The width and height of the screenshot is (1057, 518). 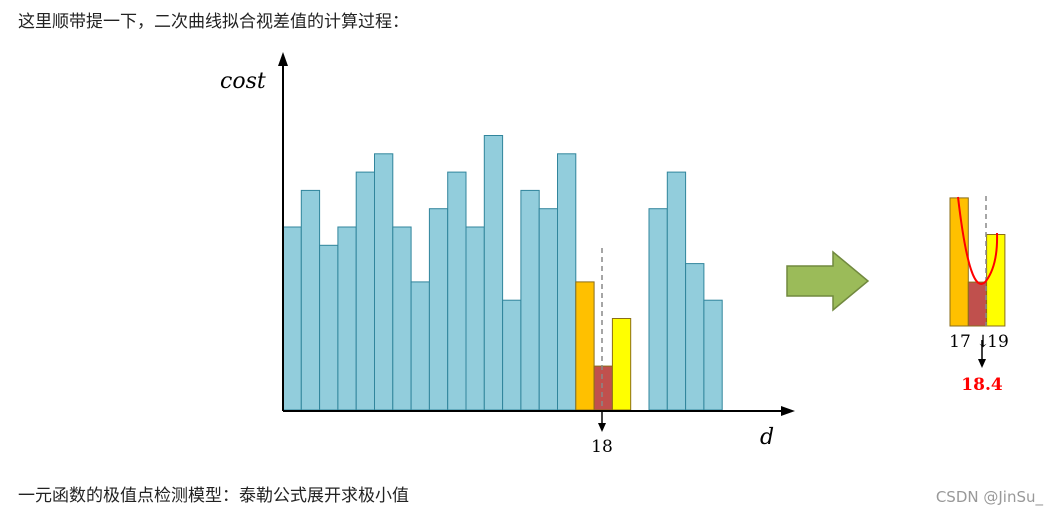 I want to click on result-arrow-head, so click(x=982, y=363).